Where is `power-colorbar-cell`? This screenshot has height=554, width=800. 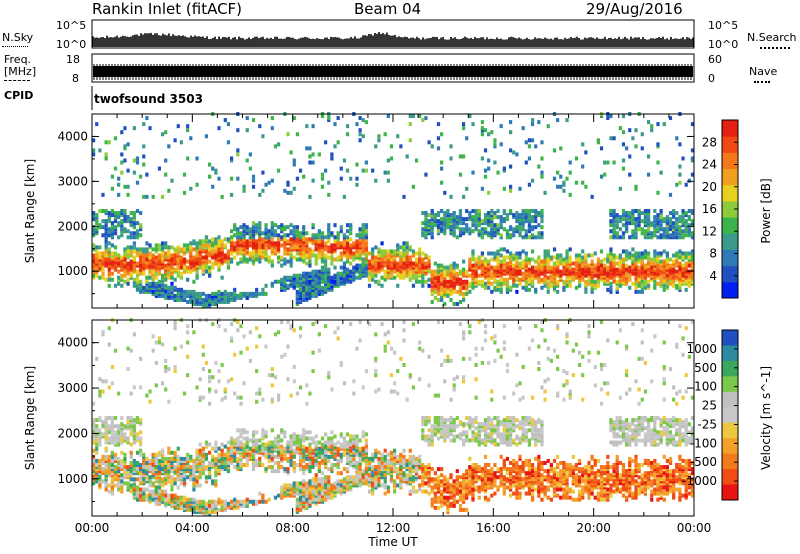 power-colorbar-cell is located at coordinates (730, 128).